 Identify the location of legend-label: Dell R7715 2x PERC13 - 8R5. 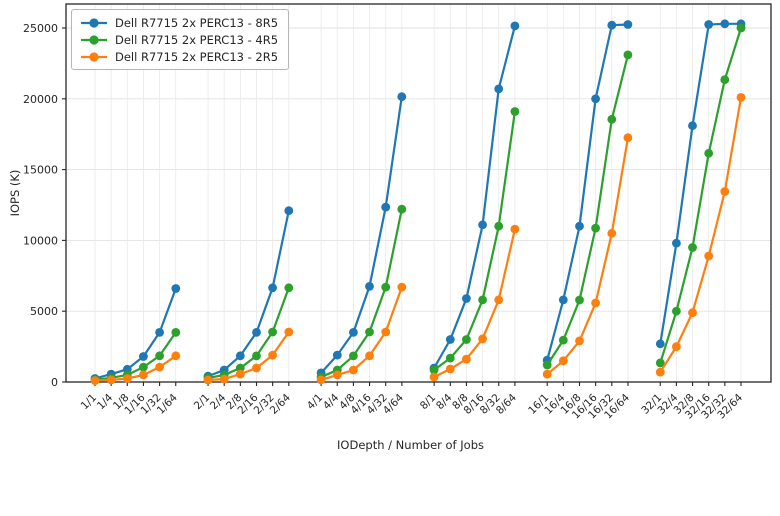
(197, 22).